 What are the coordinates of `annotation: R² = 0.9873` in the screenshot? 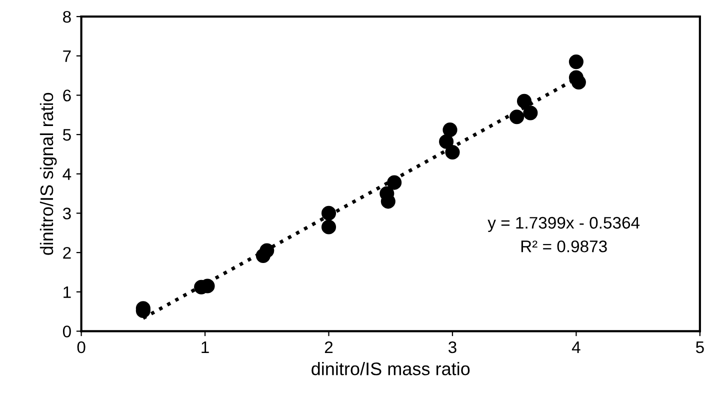 It's located at (564, 246).